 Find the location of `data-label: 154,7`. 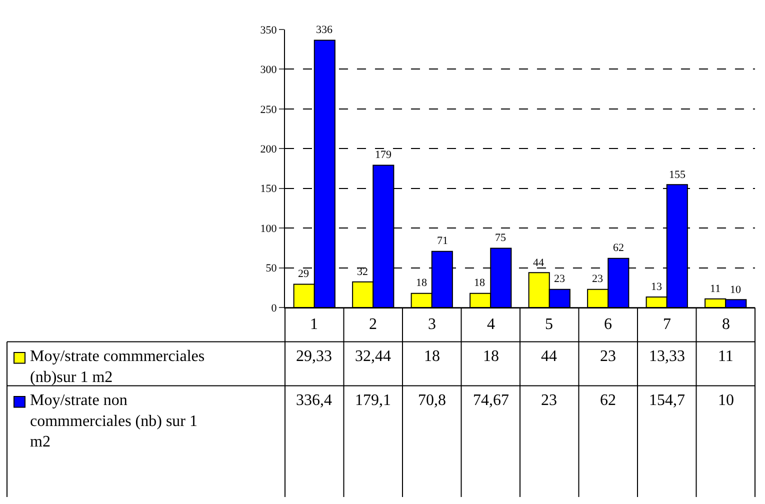

data-label: 154,7 is located at coordinates (667, 400).